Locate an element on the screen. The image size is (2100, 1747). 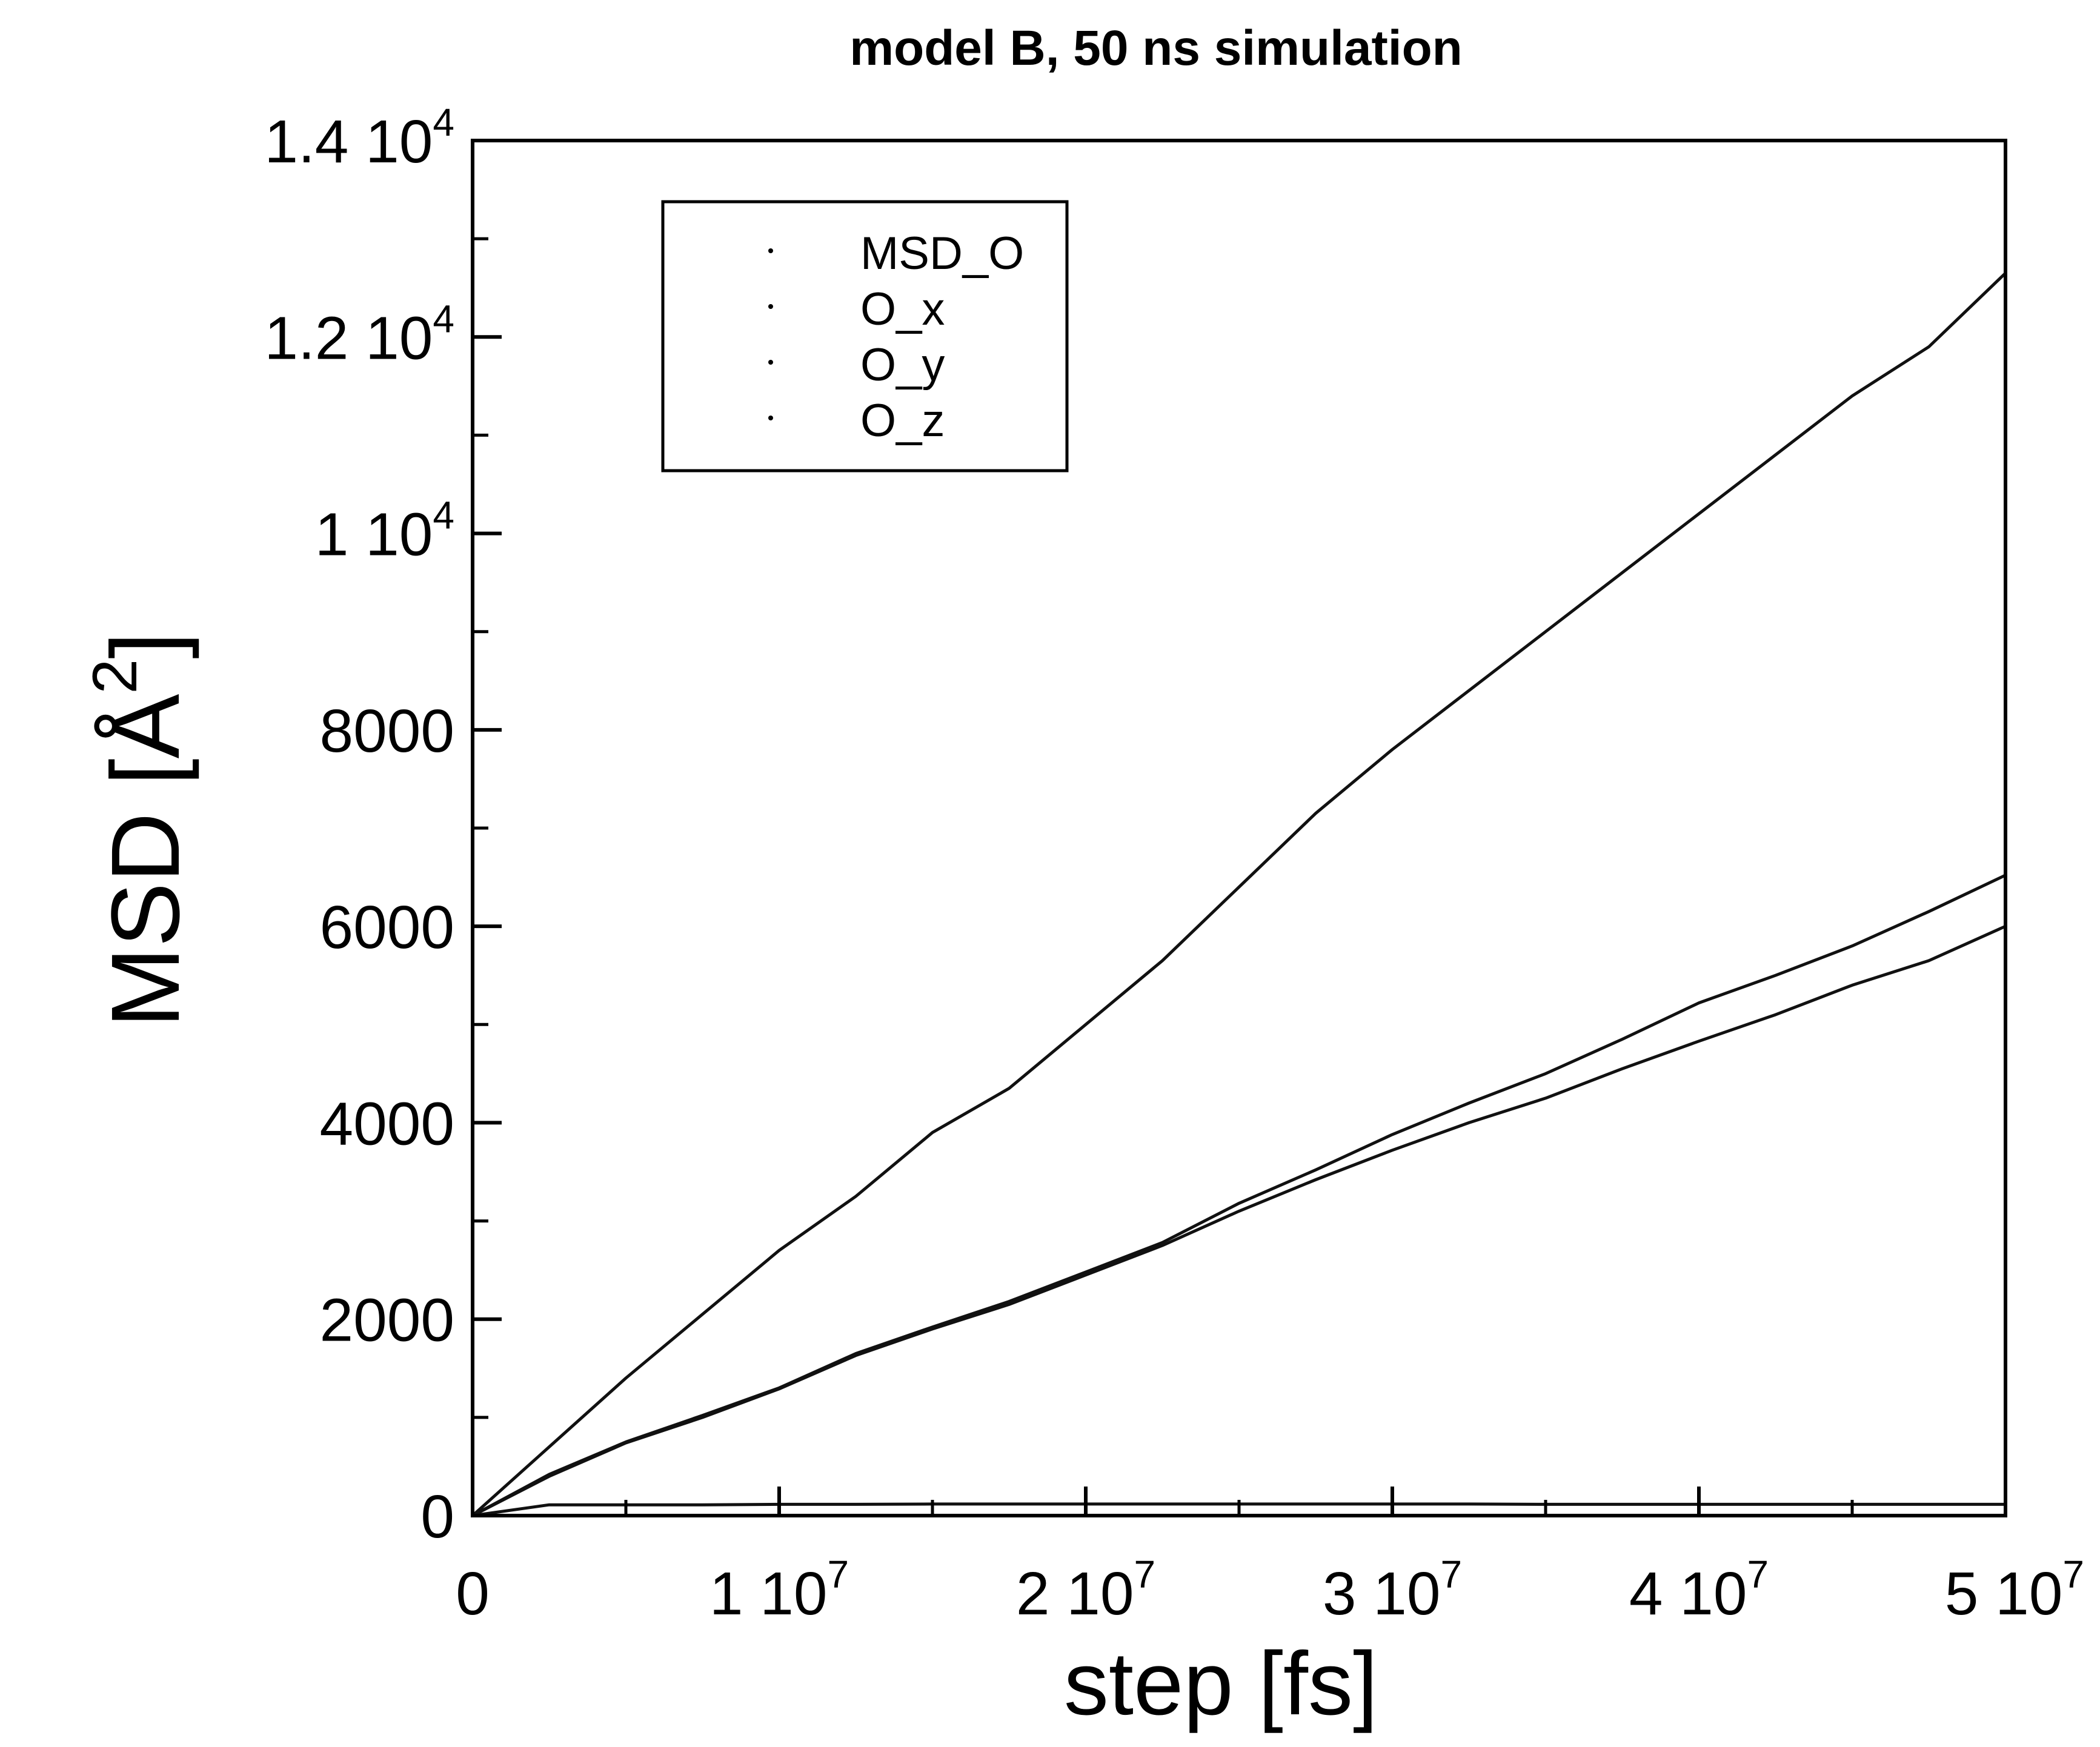
x-axis-label: step [fs] is located at coordinates (1221, 1684).